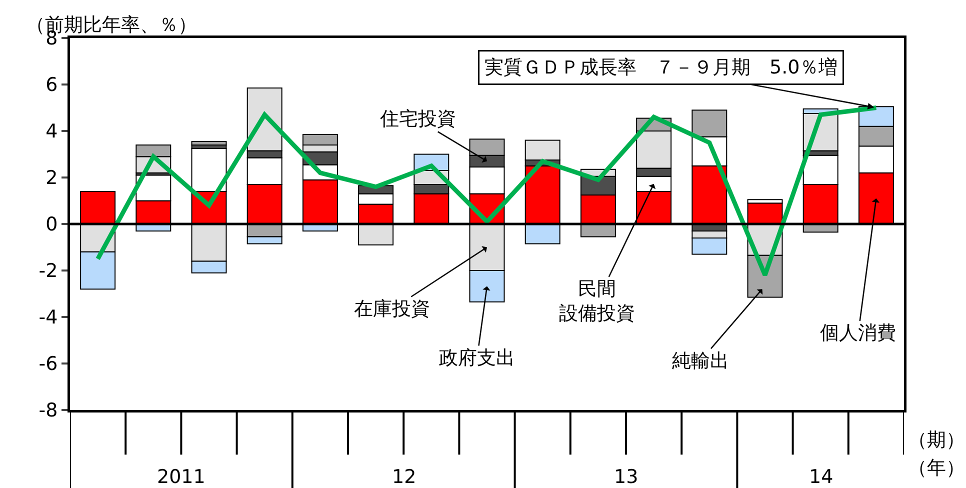 The width and height of the screenshot is (966, 488). What do you see at coordinates (858, 333) in the screenshot?
I see `text: 個人消費` at bounding box center [858, 333].